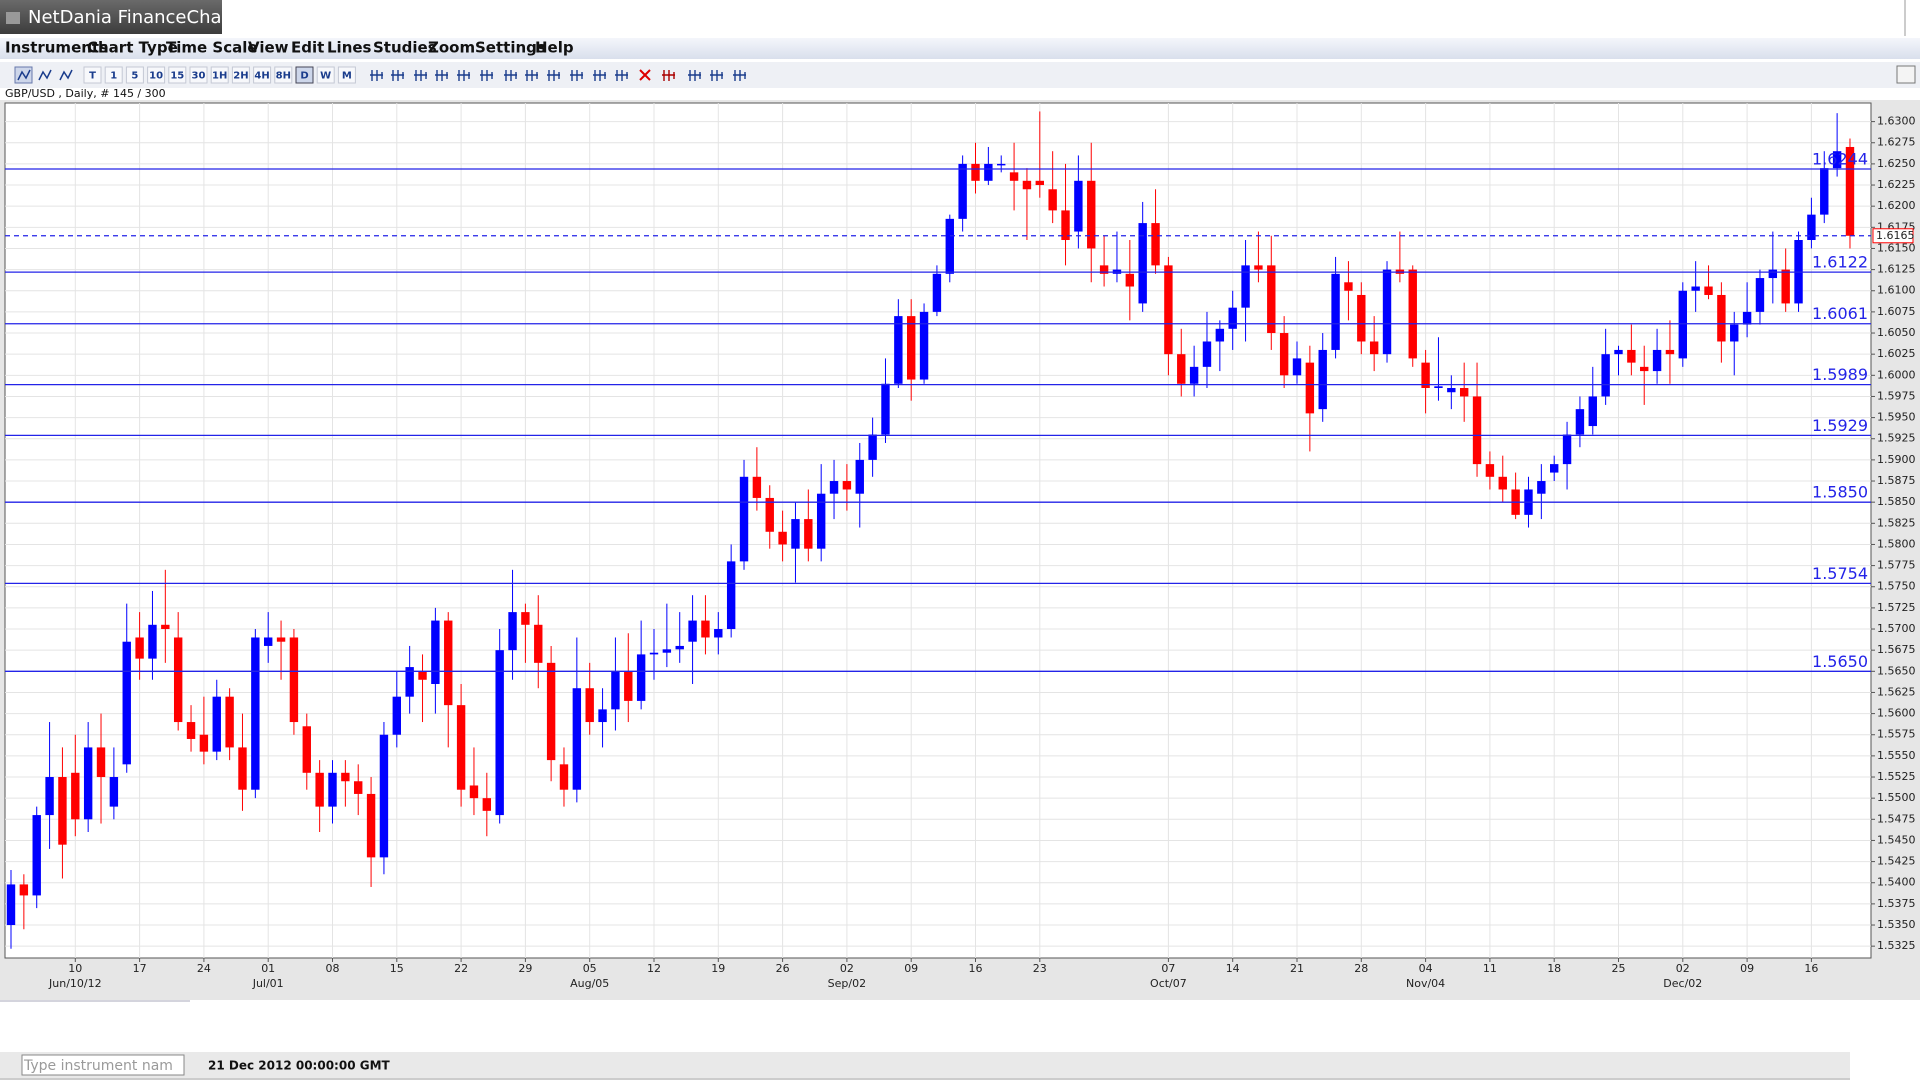 The height and width of the screenshot is (1080, 1920). I want to click on level-label: 1.6244, so click(1840, 158).